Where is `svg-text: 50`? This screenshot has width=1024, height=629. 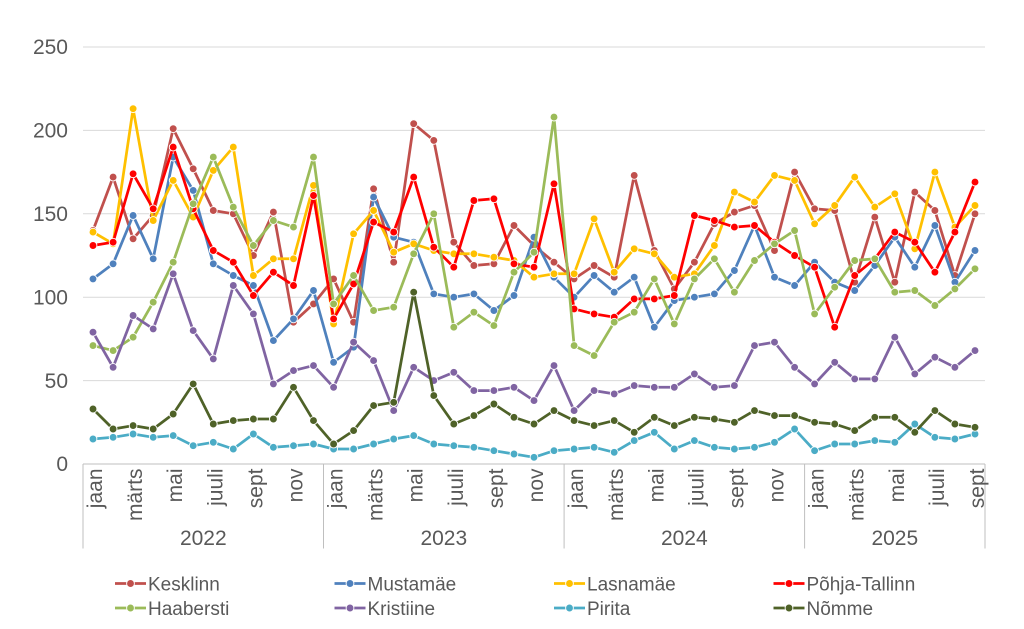 svg-text: 50 is located at coordinates (56, 381).